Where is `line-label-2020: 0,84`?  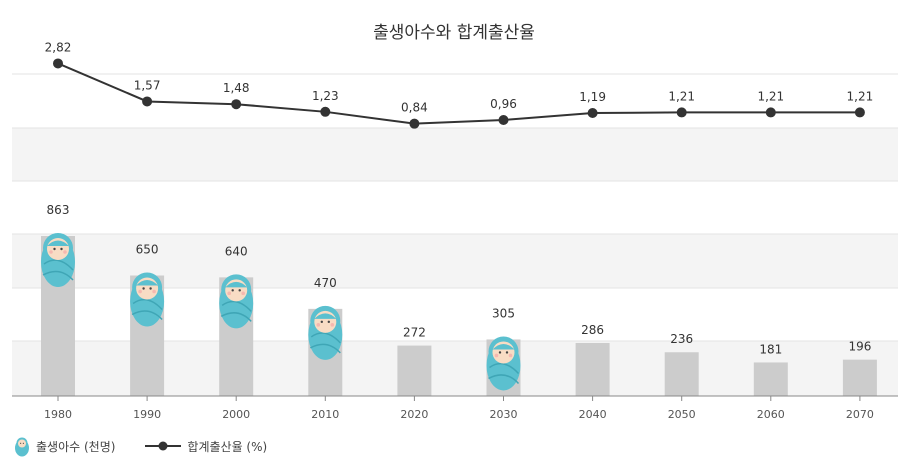 line-label-2020: 0,84 is located at coordinates (414, 108).